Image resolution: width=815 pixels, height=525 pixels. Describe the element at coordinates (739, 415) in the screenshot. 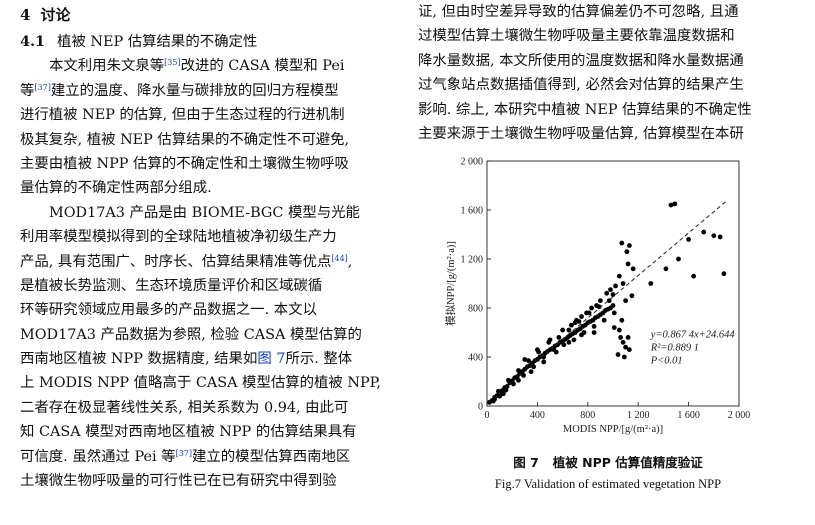

I see `x-tick-label: 2 000` at that location.